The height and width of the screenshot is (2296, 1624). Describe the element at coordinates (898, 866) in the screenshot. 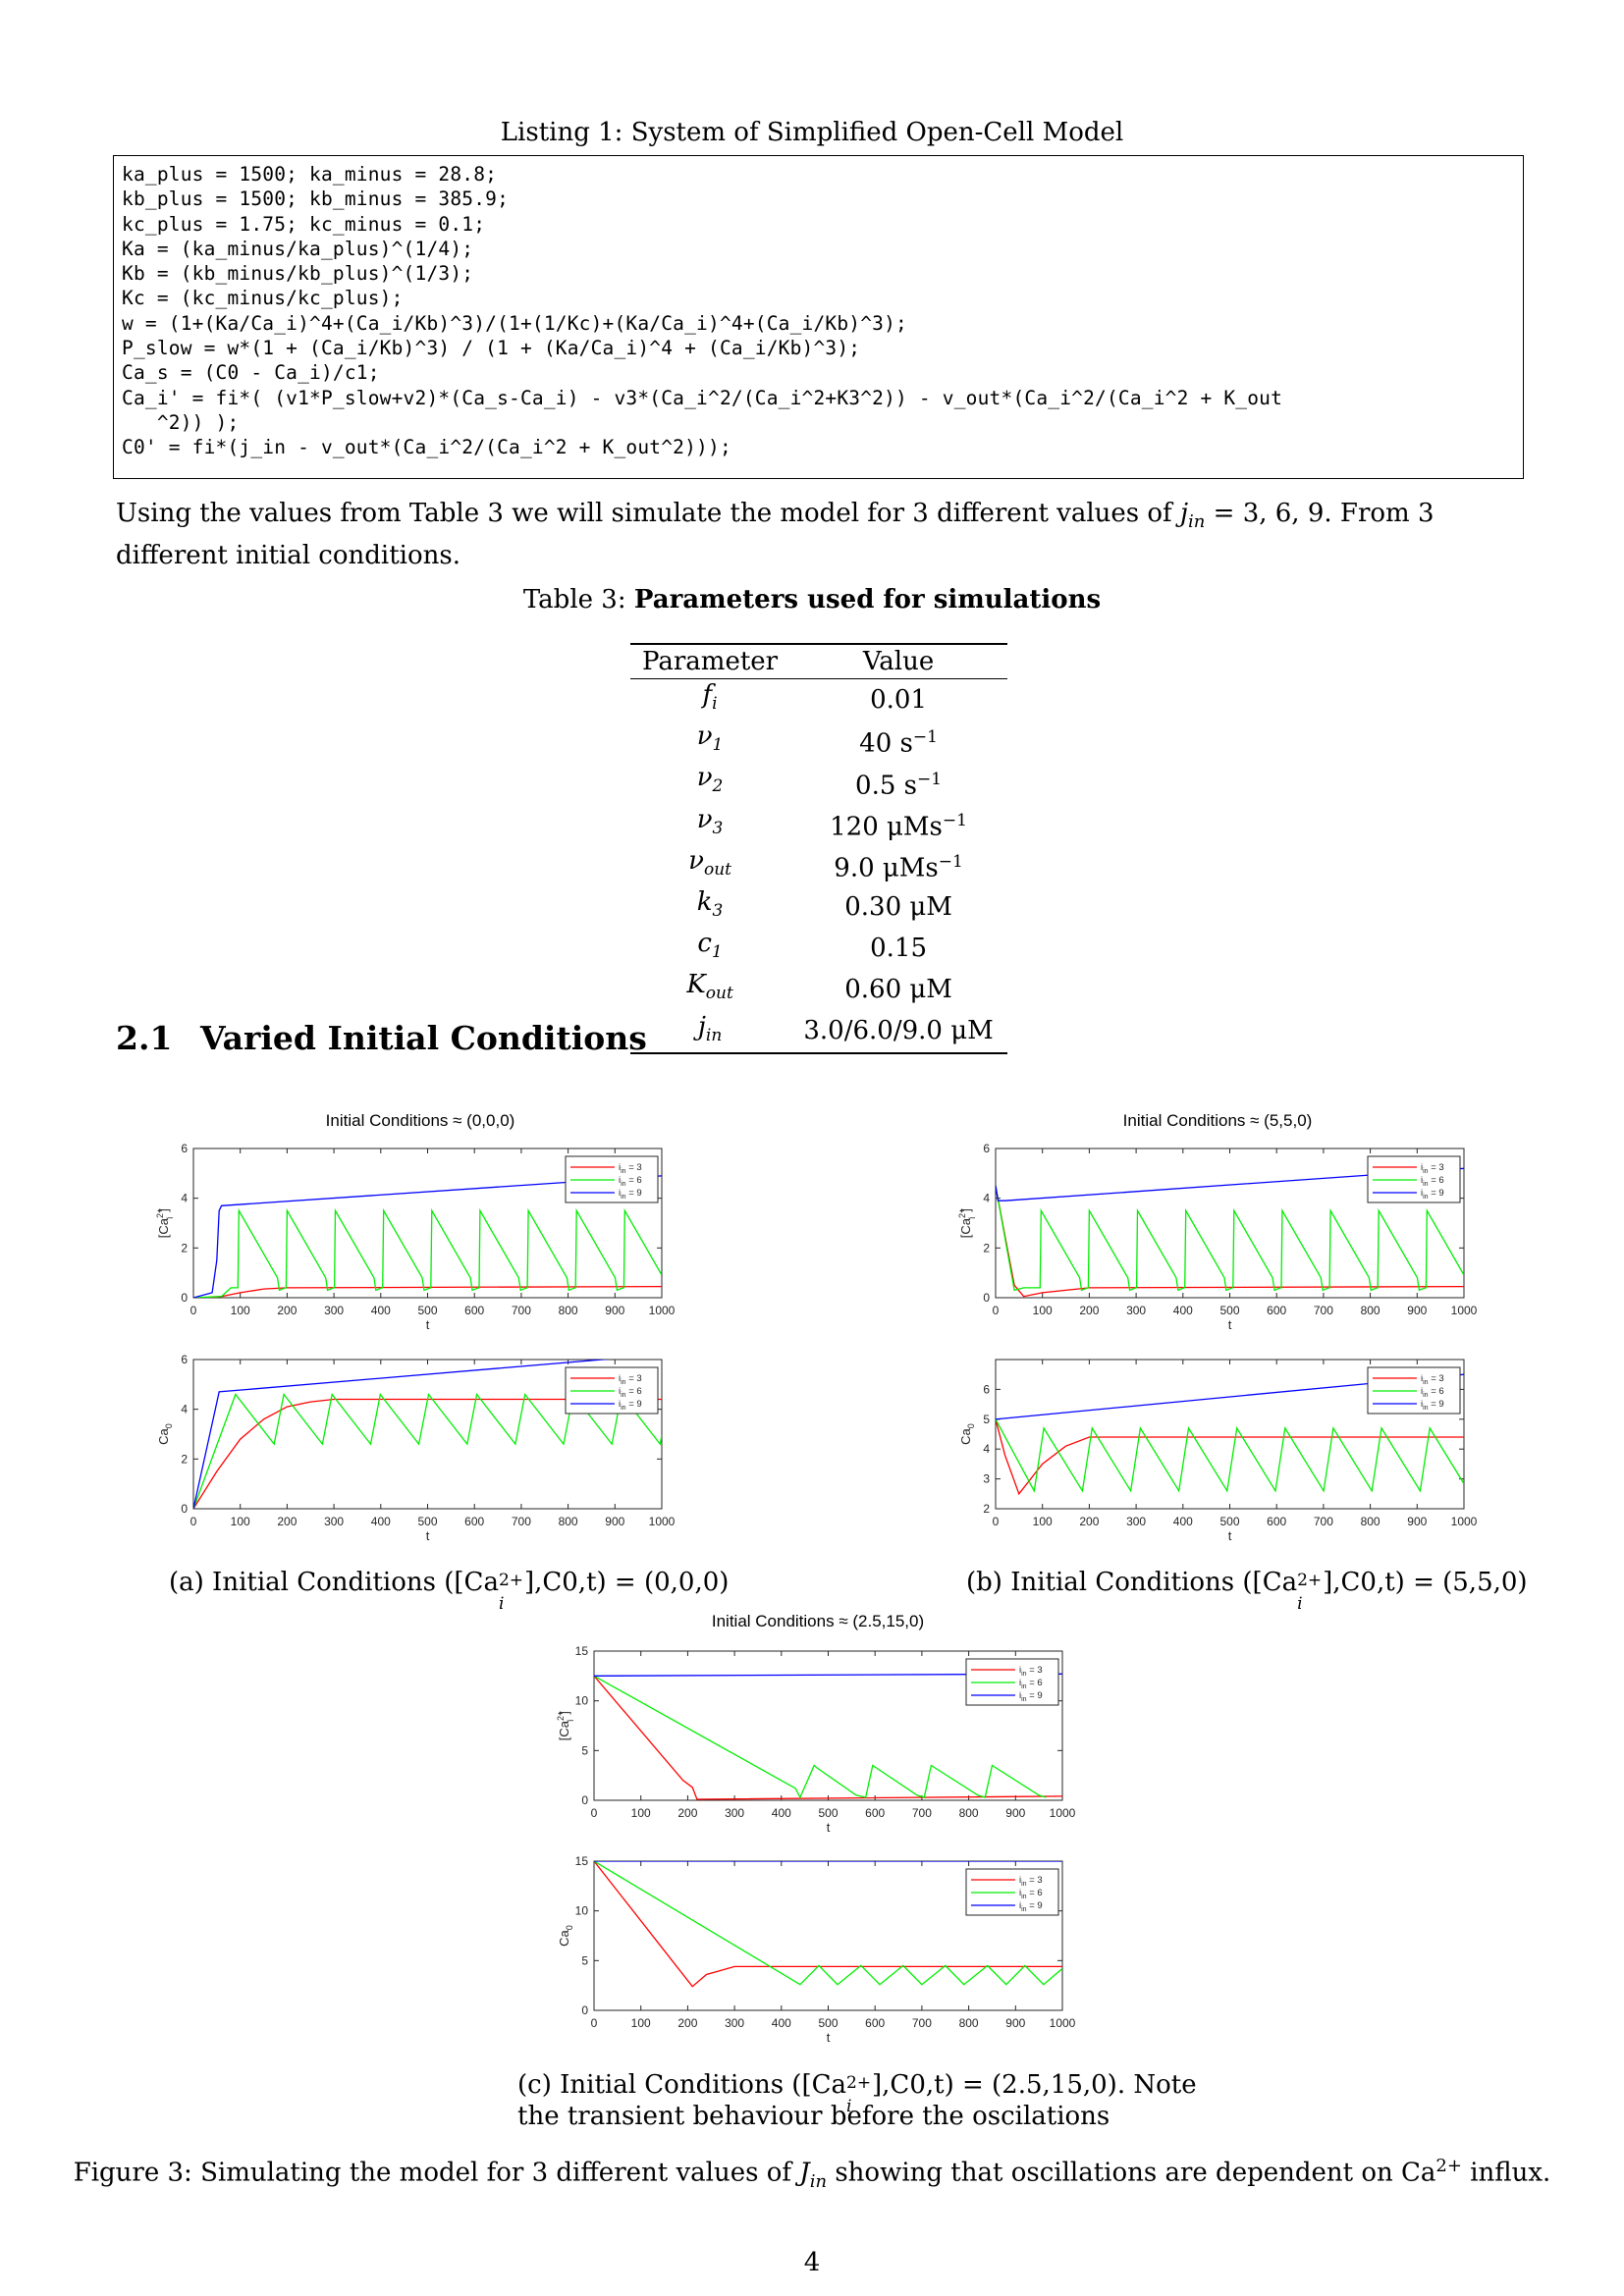

I see `value-cell: 9.0 μMs−1` at that location.